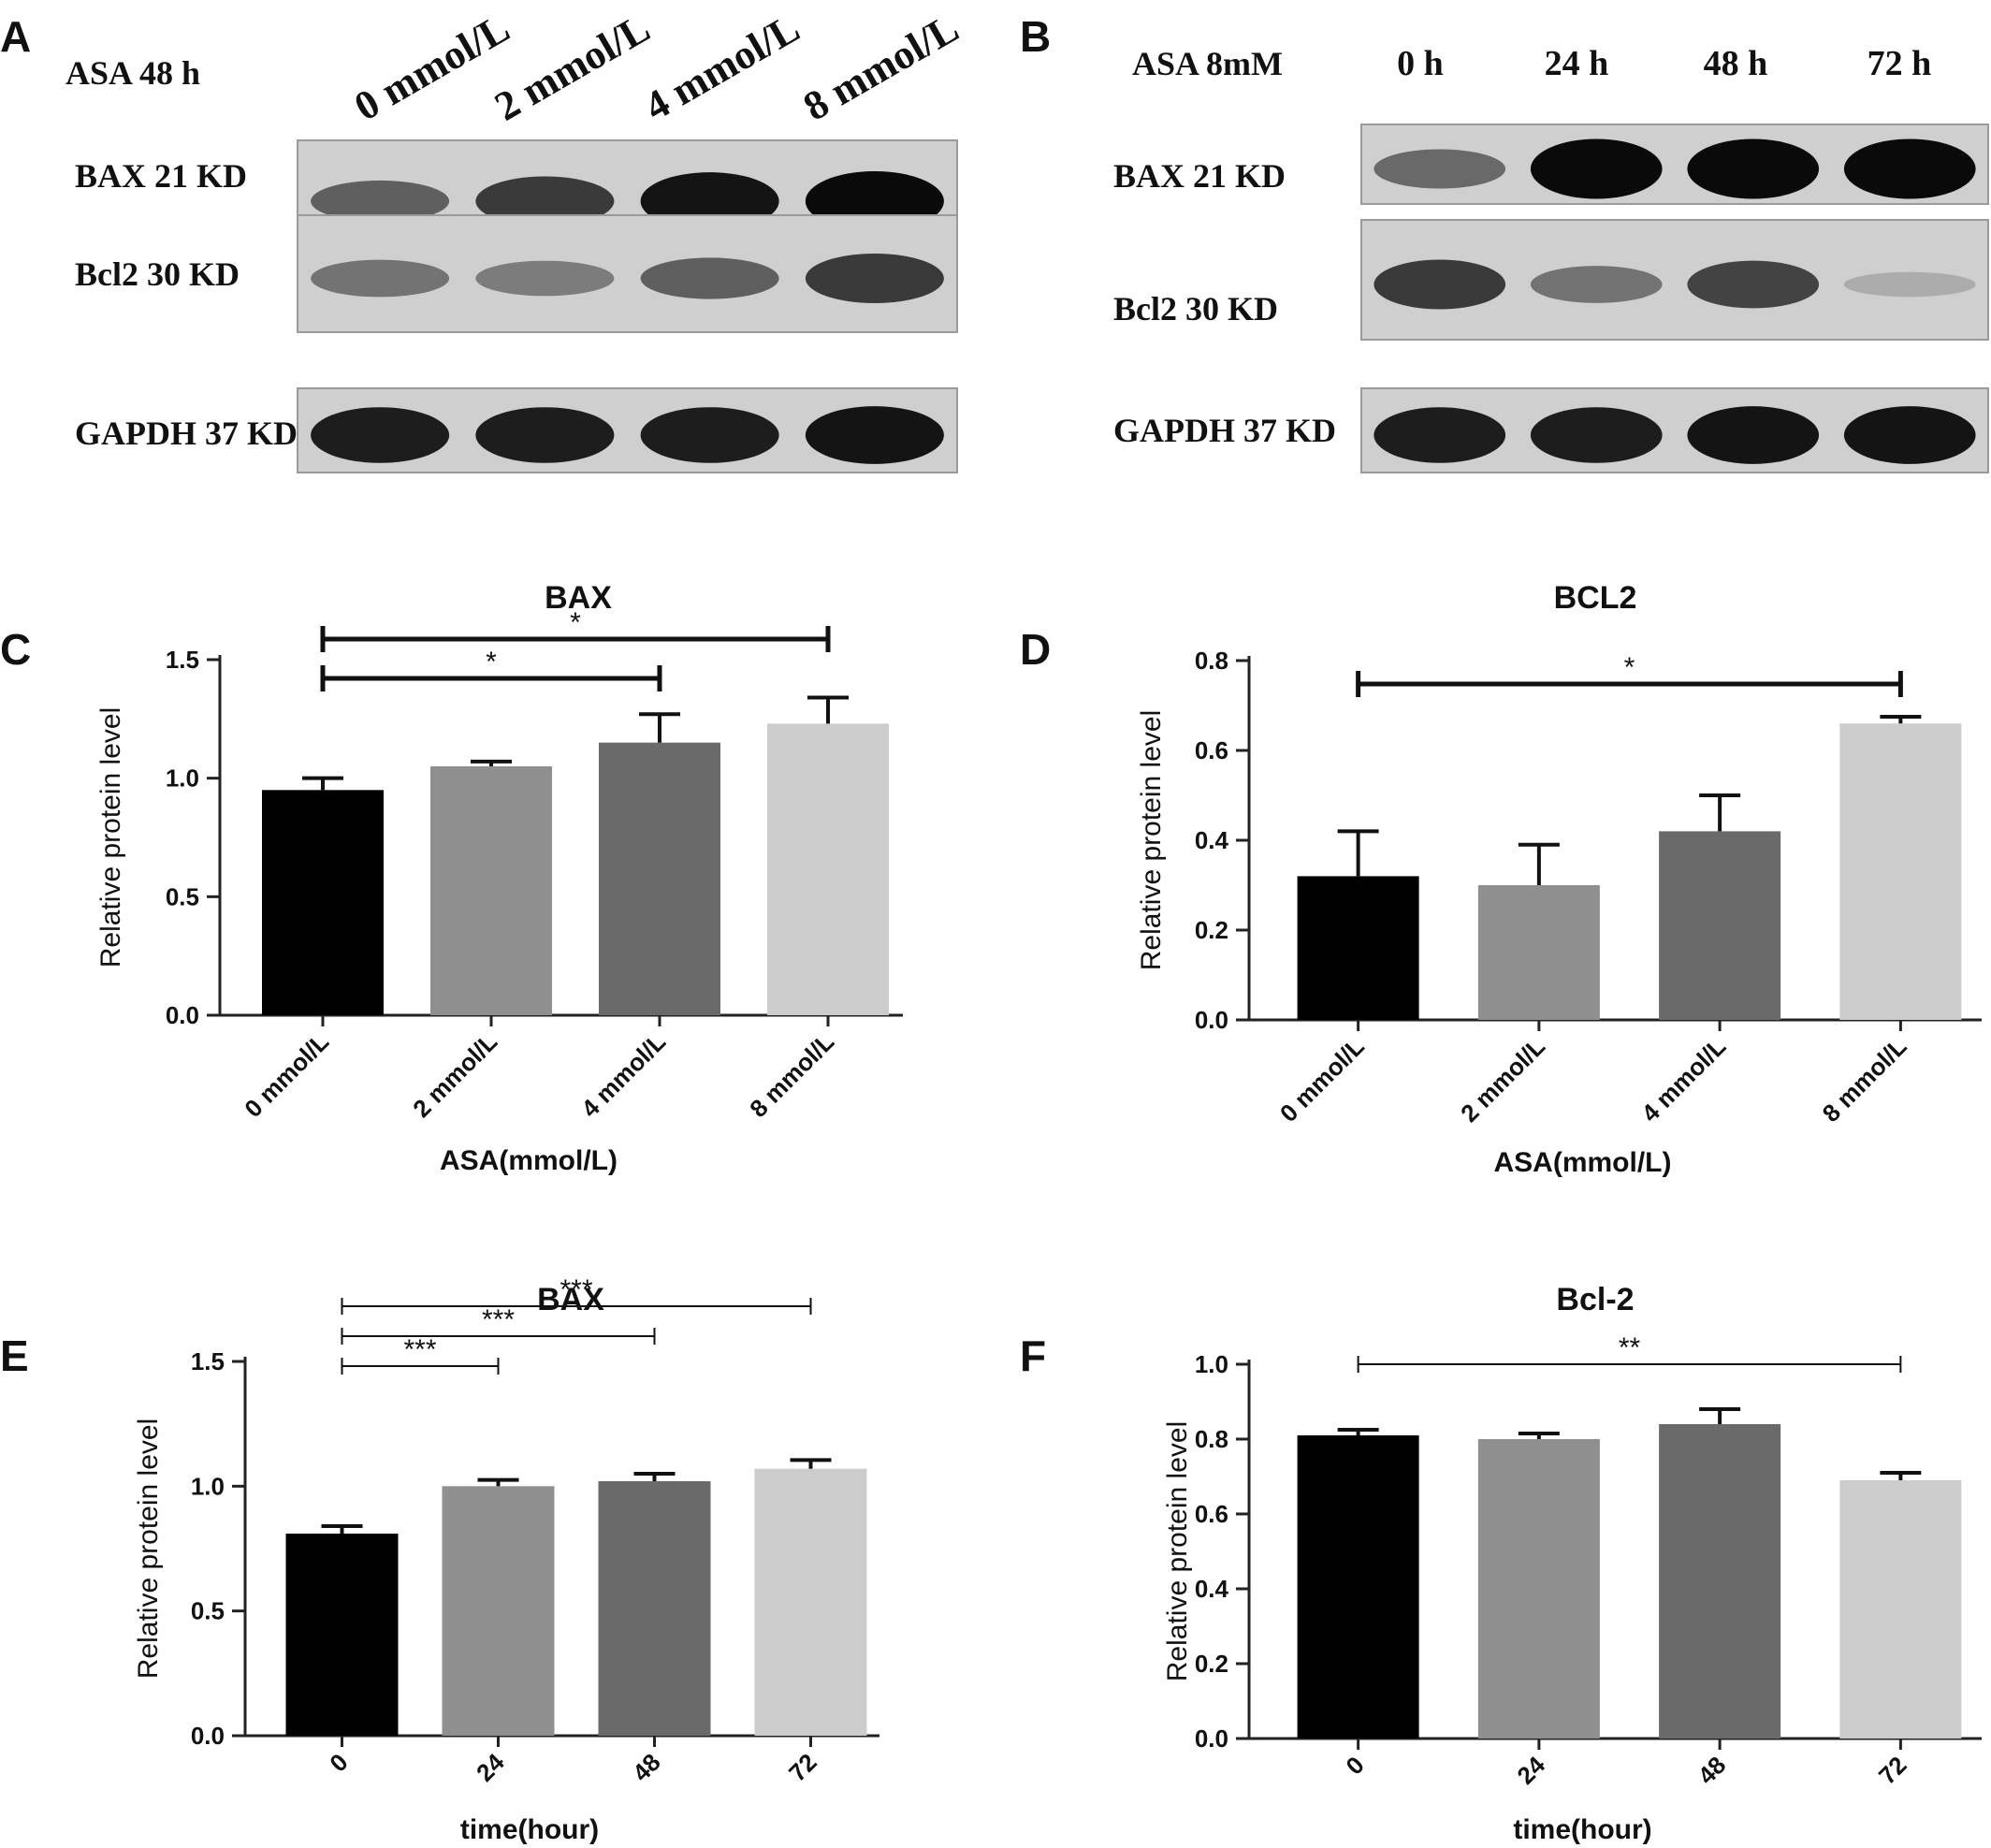 This screenshot has width=1991, height=1848. Describe the element at coordinates (1211, 1439) in the screenshot. I see `y-tick-label: 0.8` at that location.